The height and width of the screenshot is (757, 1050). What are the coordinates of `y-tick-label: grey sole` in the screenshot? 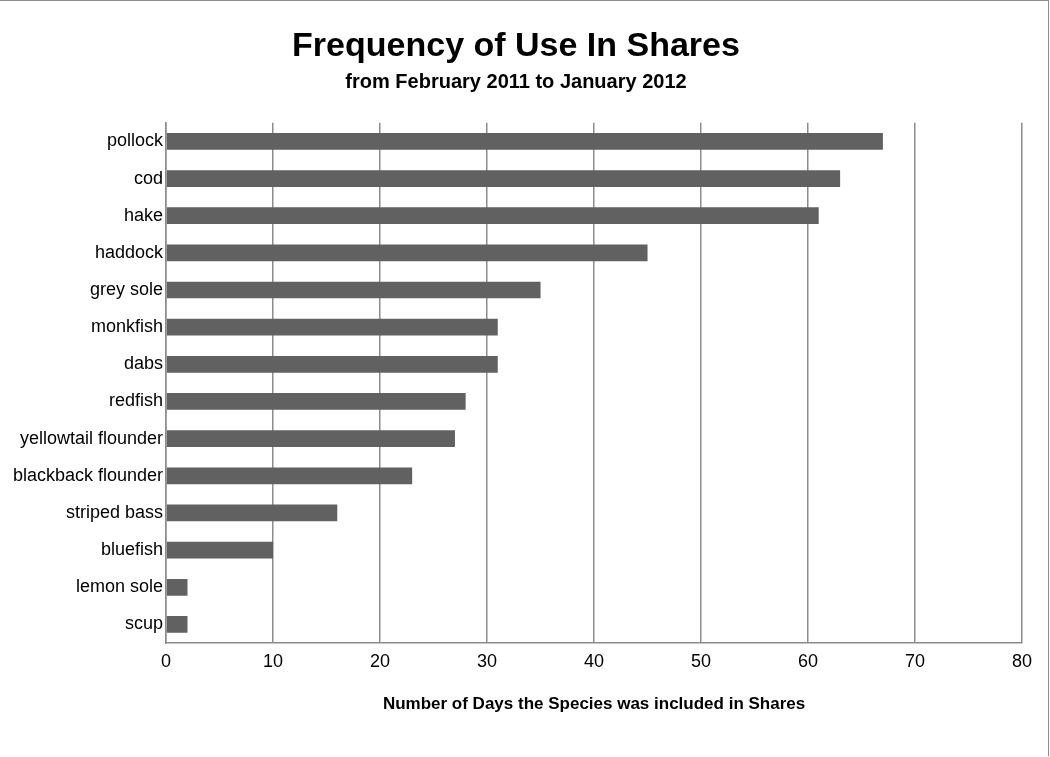 It's located at (127, 288).